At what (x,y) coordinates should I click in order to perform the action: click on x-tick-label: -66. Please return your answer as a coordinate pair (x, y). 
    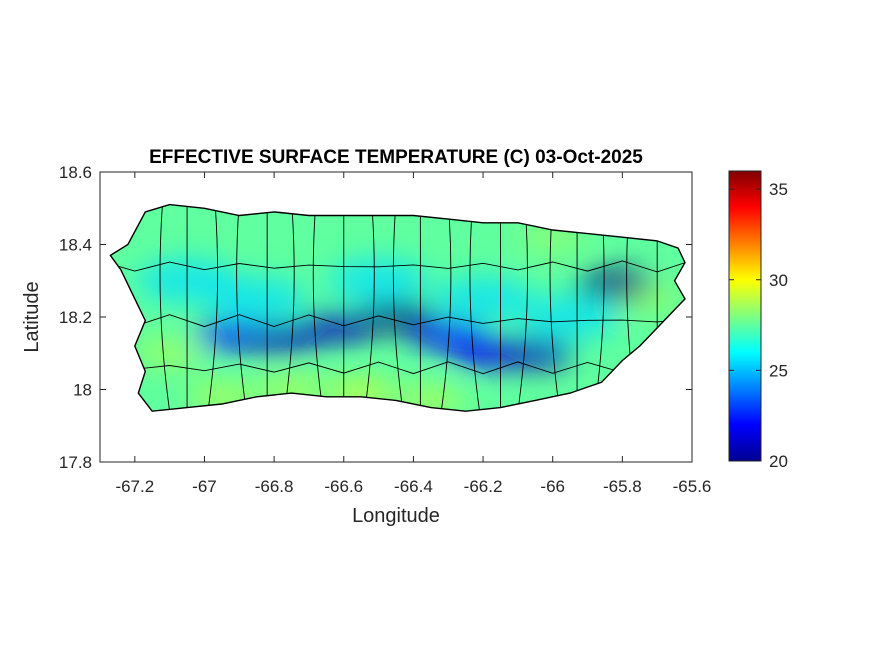
    Looking at the image, I should click on (552, 486).